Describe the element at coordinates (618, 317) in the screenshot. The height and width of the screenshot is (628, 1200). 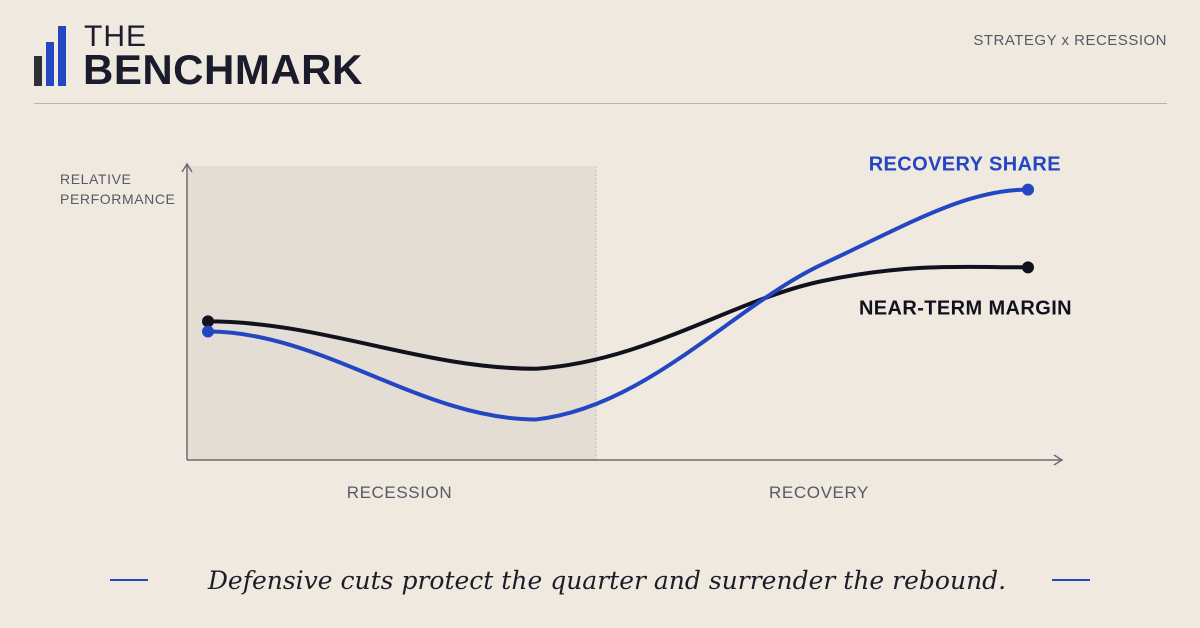
I see `series-line-near-term-margin` at that location.